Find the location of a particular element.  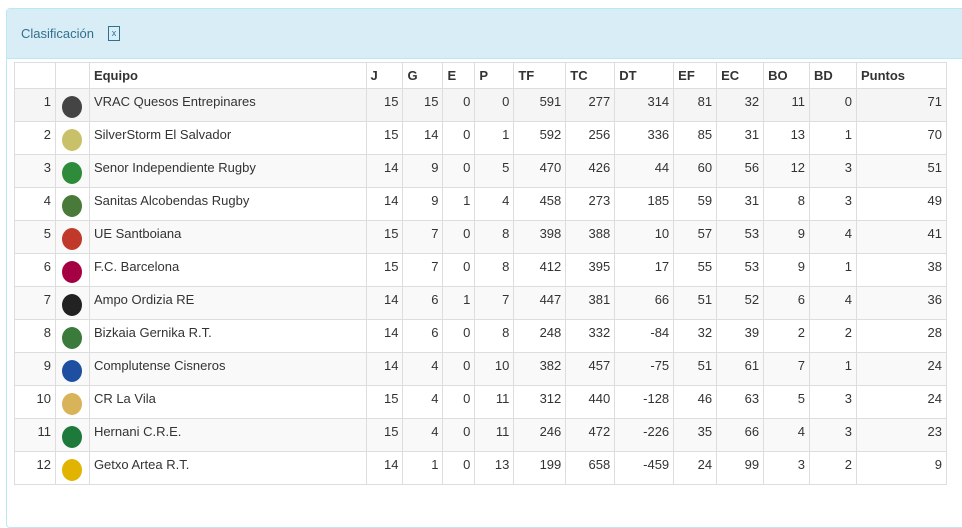

stat-g: 1 is located at coordinates (423, 468).